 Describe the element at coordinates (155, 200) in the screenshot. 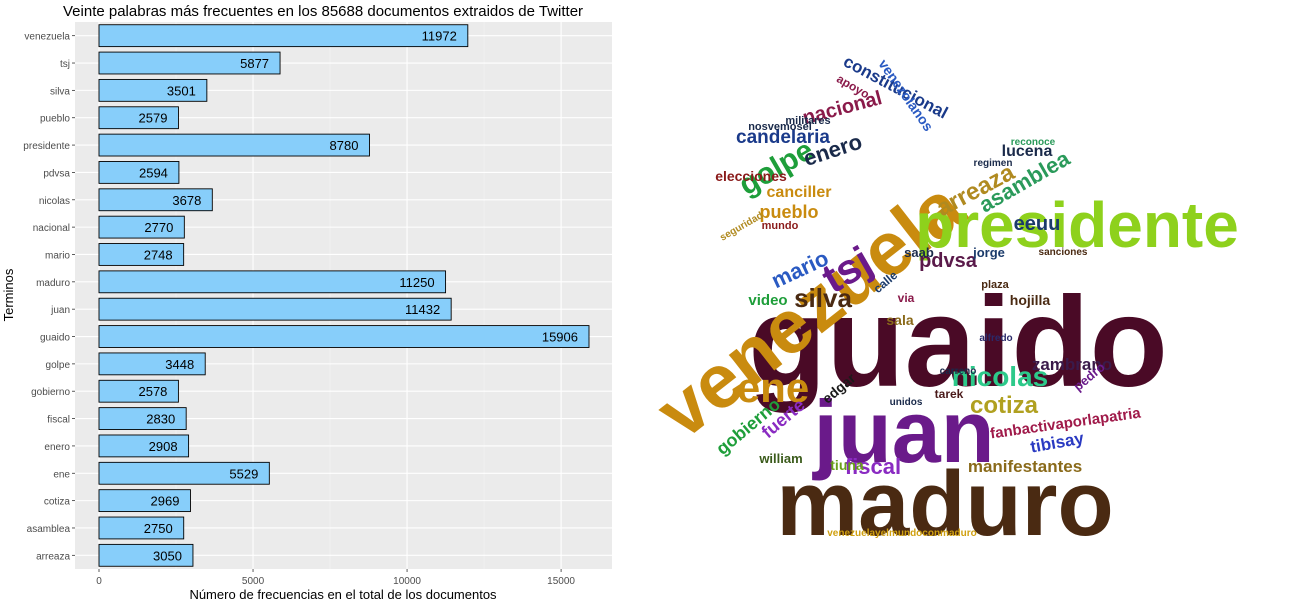

I see `bar-nicolas` at that location.